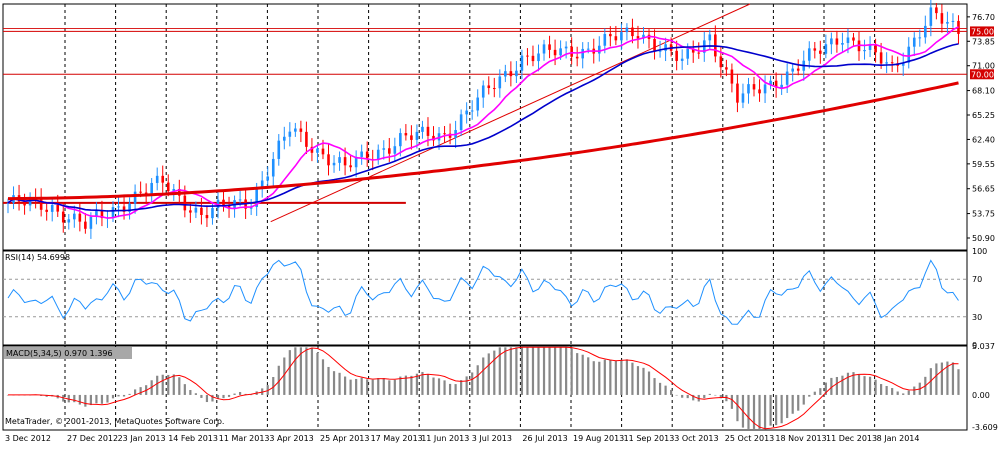  I want to click on price-tick-label: 53.75, so click(983, 214).